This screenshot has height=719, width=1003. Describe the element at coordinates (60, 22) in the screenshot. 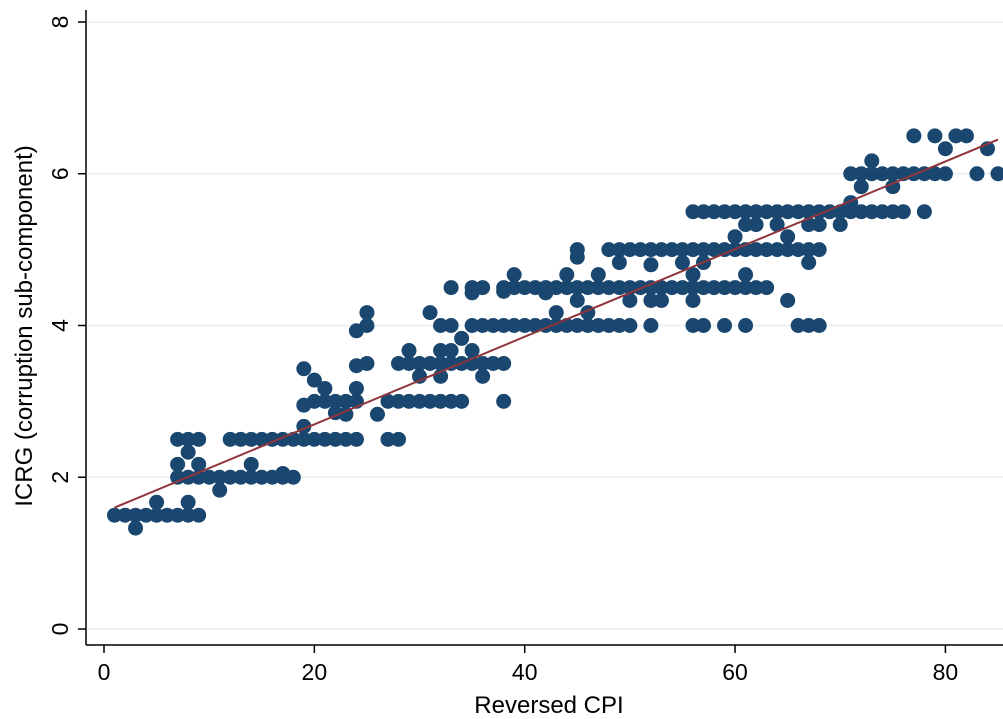

I see `y-tick-label: 8` at that location.